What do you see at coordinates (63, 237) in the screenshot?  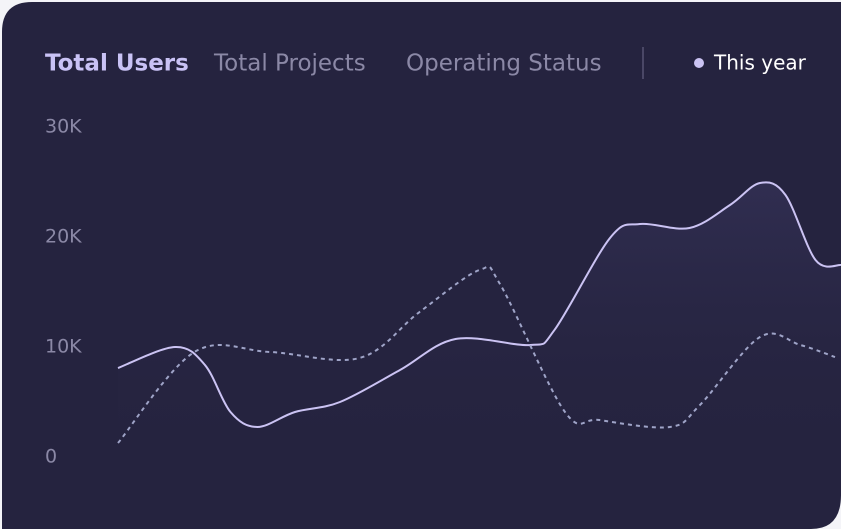 I see `y-tick-label: 20K` at bounding box center [63, 237].